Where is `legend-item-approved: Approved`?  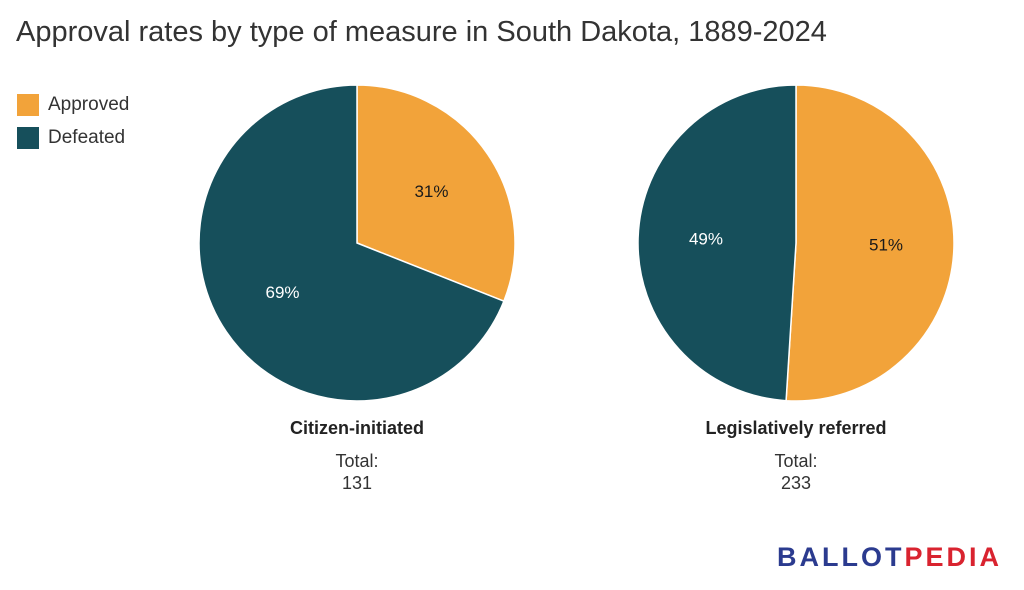 legend-item-approved: Approved is located at coordinates (73, 105).